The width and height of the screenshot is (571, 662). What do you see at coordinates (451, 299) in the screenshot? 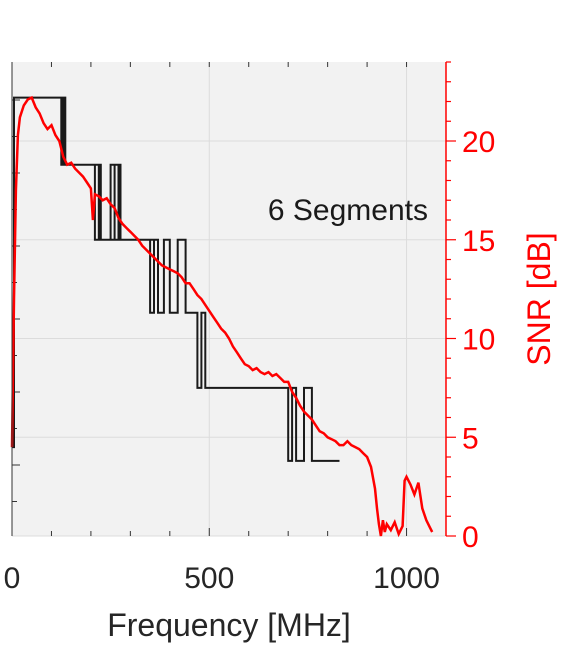
I see `right-axis-ticks` at bounding box center [451, 299].